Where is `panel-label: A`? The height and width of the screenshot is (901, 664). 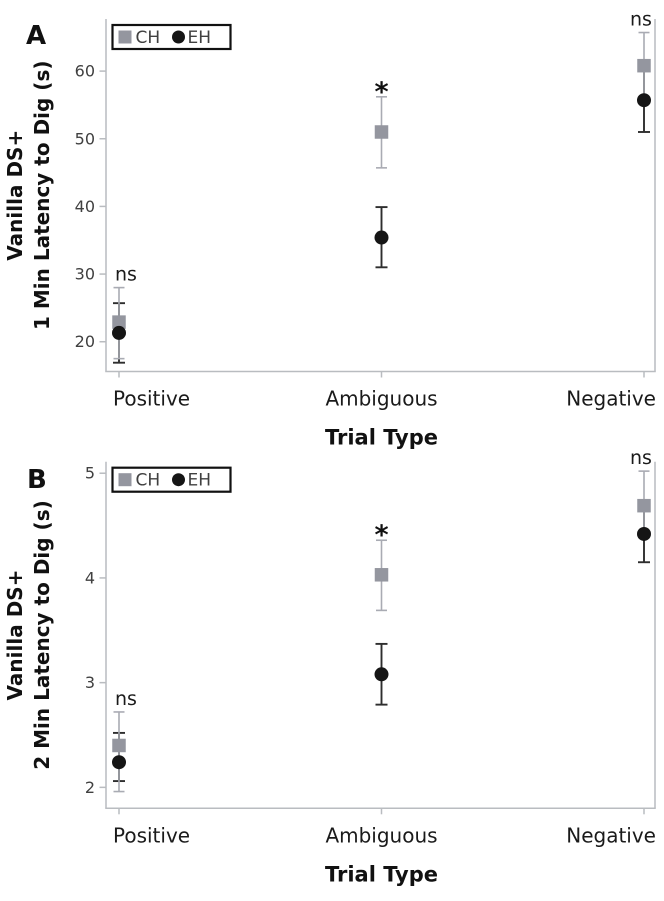 panel-label: A is located at coordinates (36, 36).